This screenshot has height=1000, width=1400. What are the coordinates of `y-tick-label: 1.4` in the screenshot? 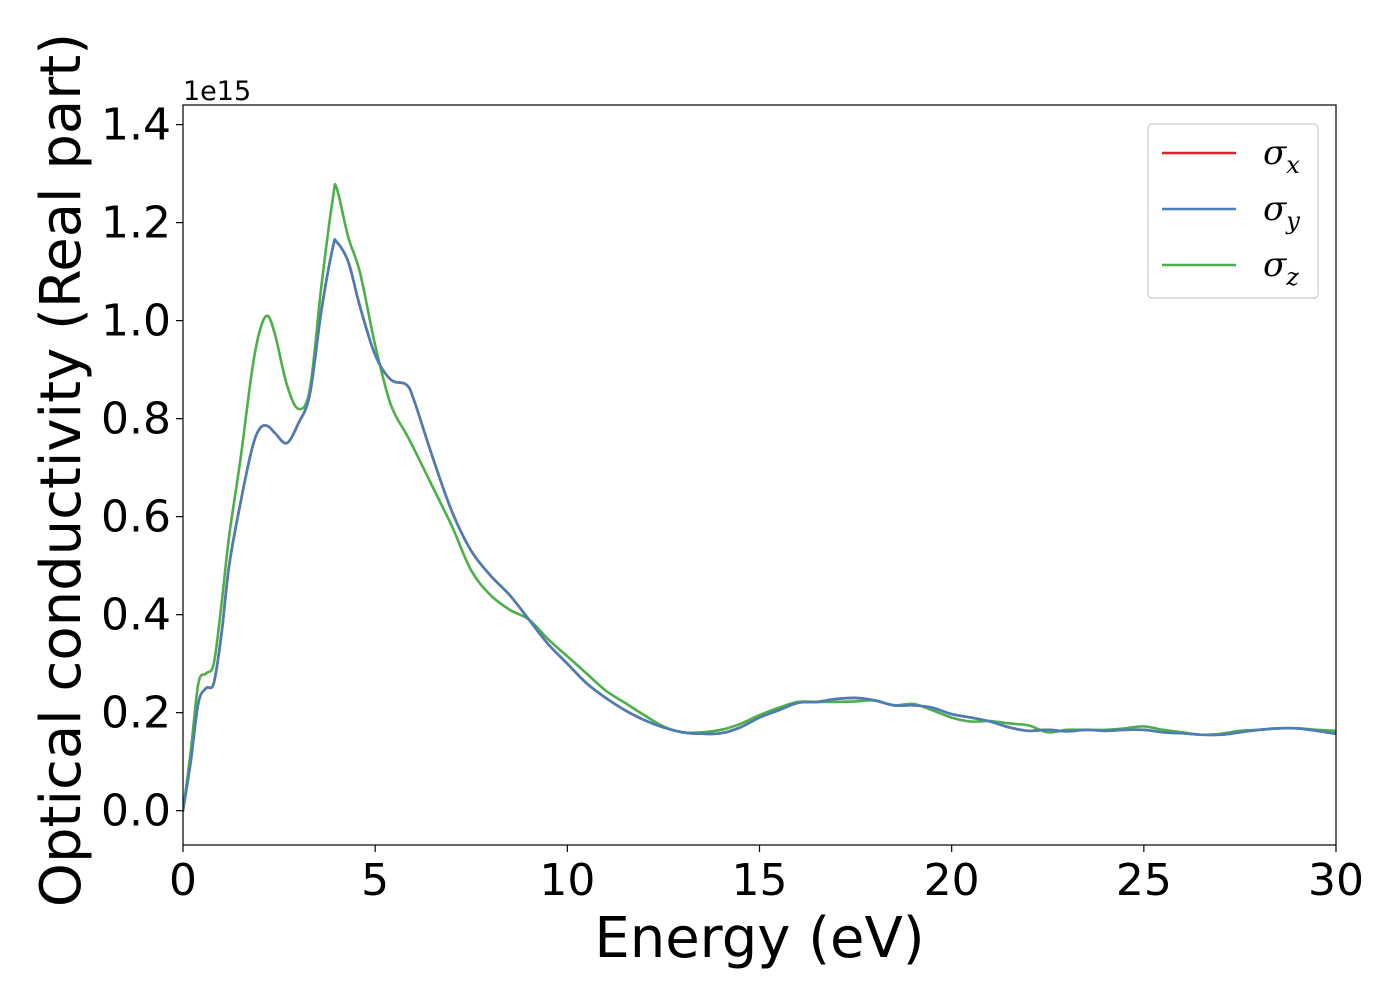 It's located at (136, 125).